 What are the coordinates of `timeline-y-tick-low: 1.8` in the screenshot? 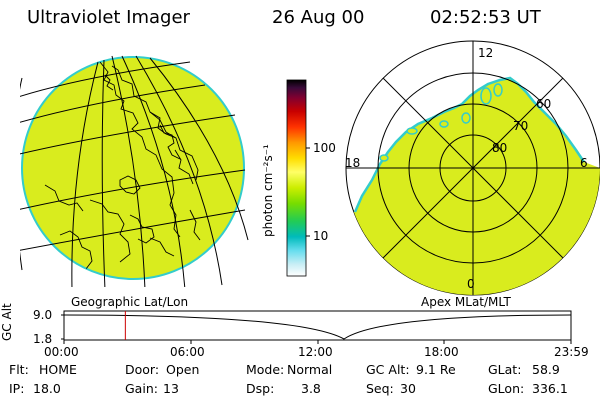 It's located at (43, 339).